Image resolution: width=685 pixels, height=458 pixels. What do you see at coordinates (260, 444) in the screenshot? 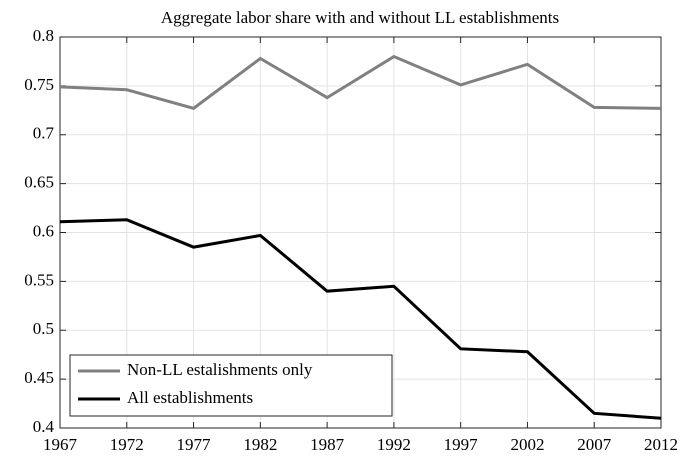
I see `x-tick-label: 1982` at bounding box center [260, 444].